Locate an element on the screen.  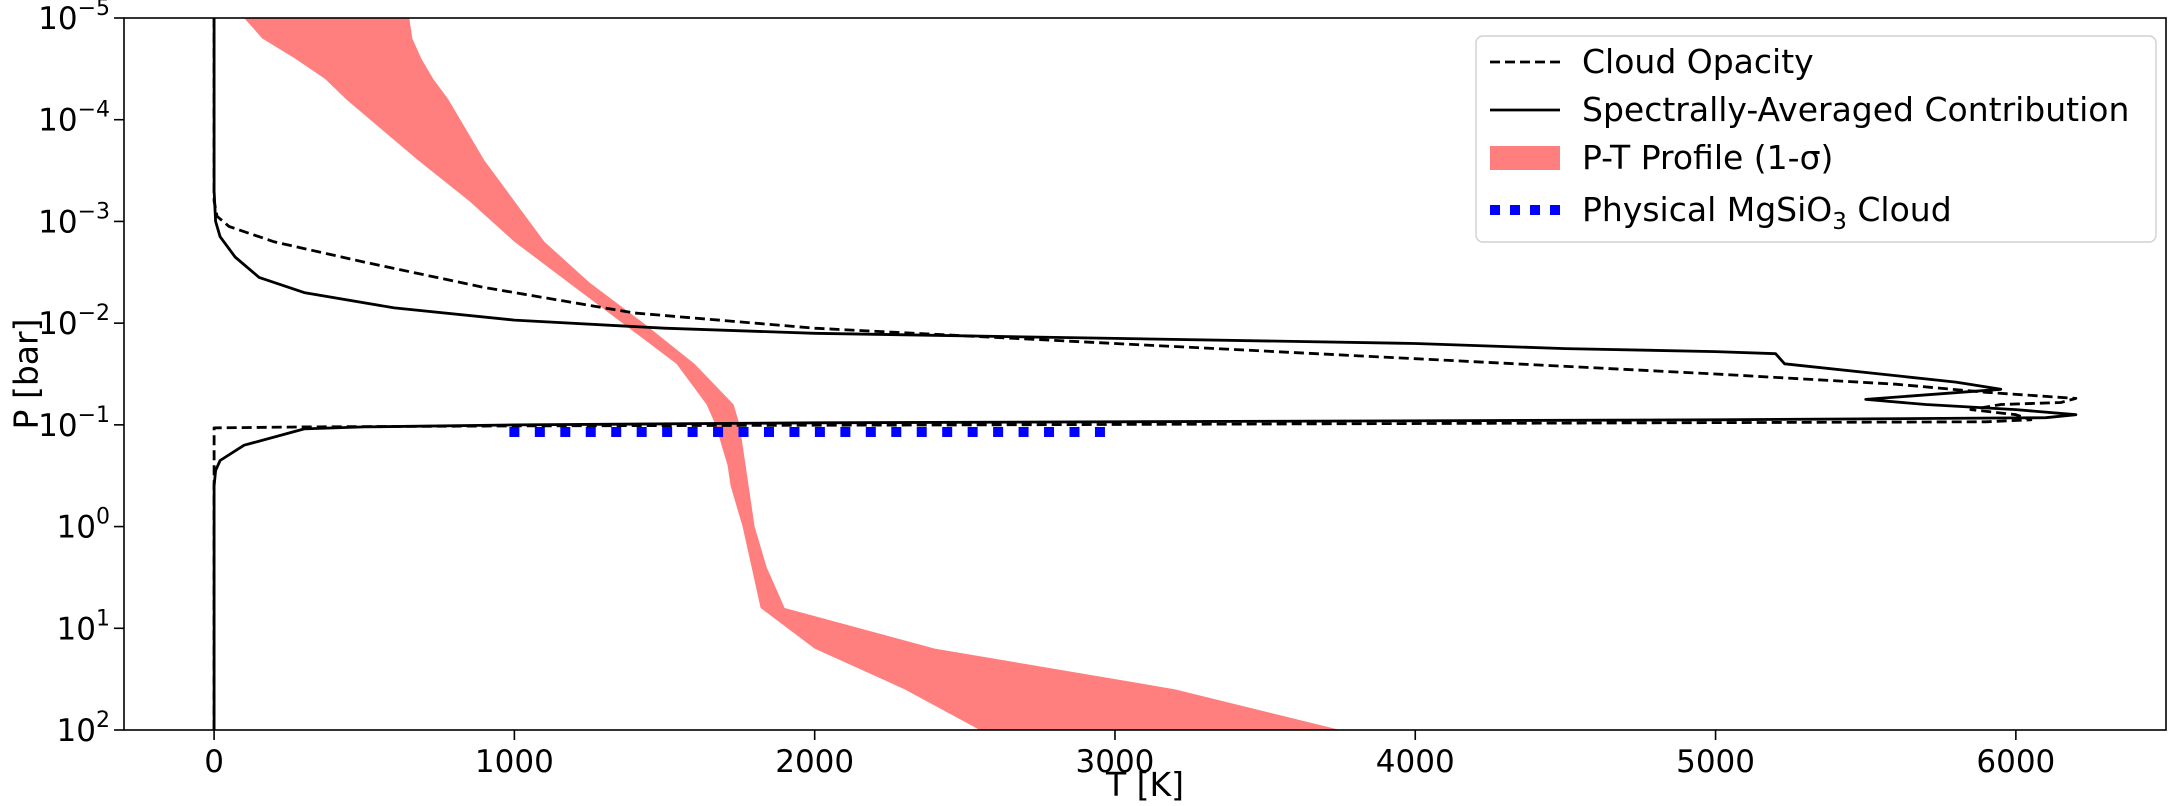
legend-box is located at coordinates (1816, 139).